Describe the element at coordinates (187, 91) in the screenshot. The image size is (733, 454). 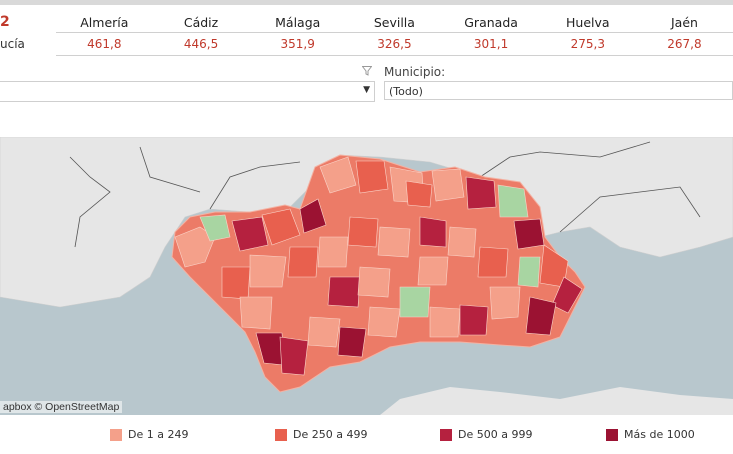
I see `province-filter-select: ▼` at that location.